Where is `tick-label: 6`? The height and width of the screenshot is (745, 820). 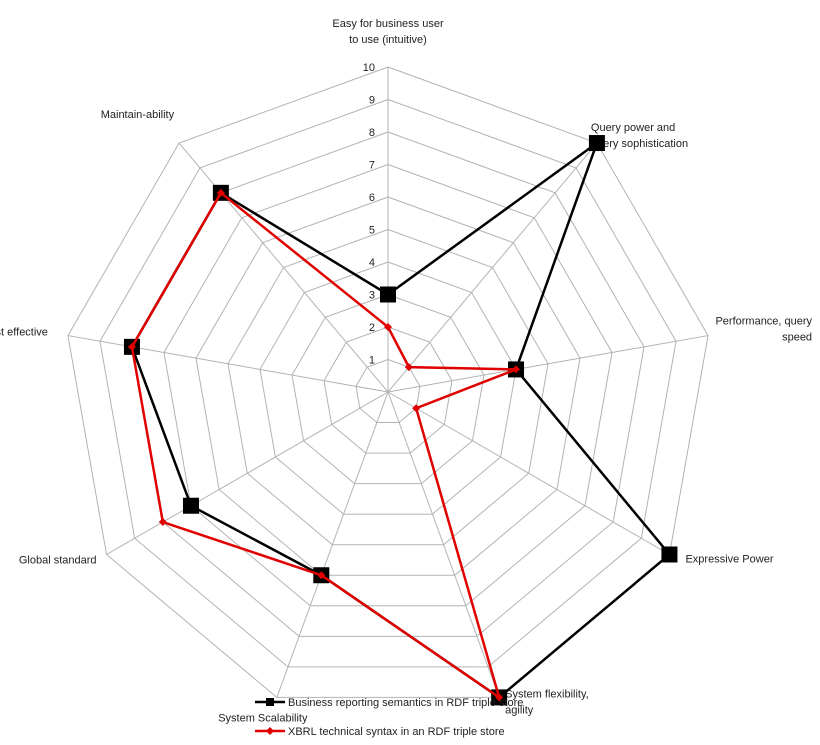 tick-label: 6 is located at coordinates (372, 198).